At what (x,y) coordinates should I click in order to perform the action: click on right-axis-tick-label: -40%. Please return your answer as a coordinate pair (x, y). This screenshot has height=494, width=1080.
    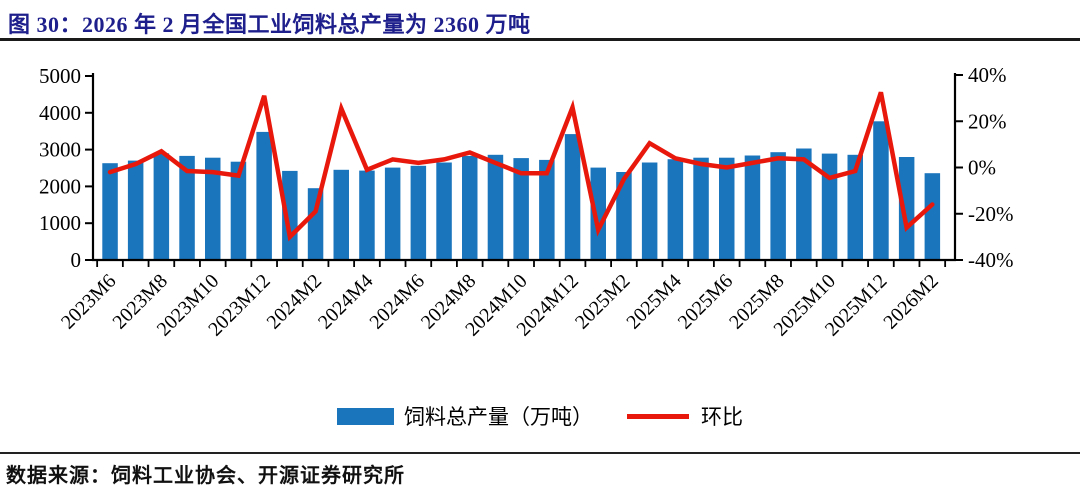
    Looking at the image, I should click on (991, 260).